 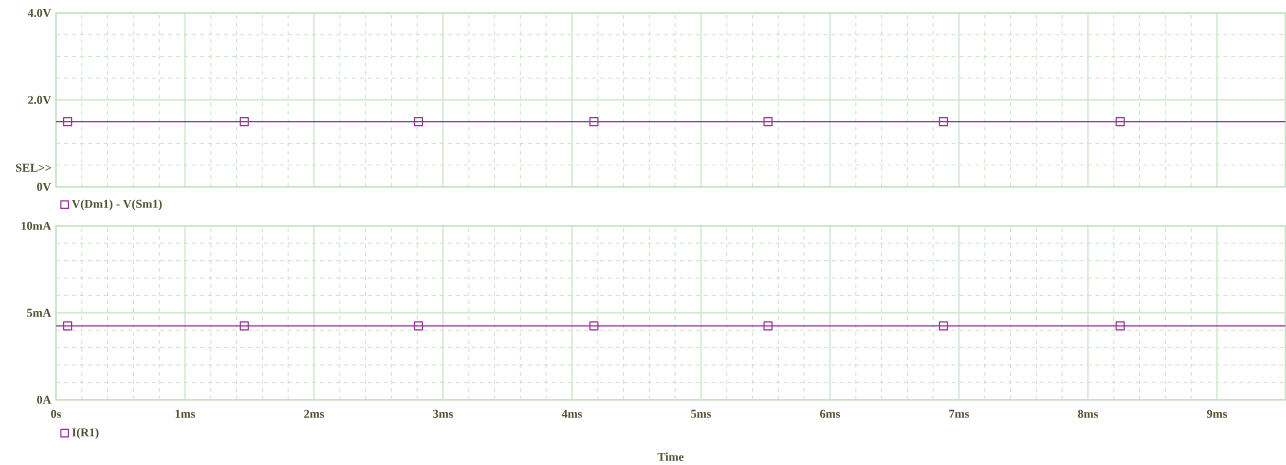 What do you see at coordinates (39, 12) in the screenshot?
I see `y-tick-label: 4.0V` at bounding box center [39, 12].